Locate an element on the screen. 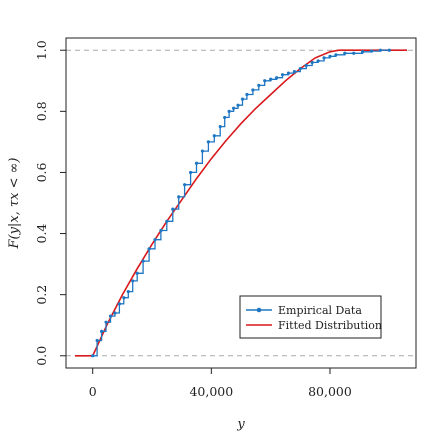  y-tick-label: 0.0 is located at coordinates (41, 356).